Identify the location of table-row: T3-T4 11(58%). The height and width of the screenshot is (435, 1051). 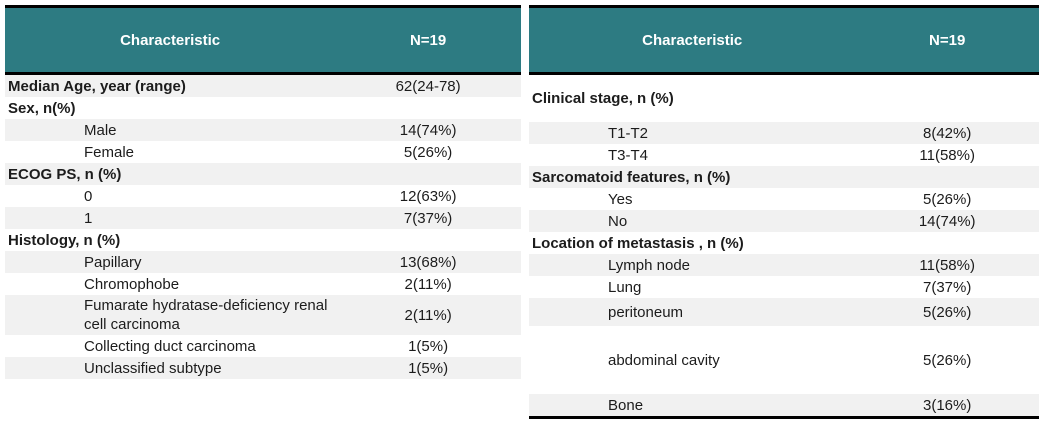
(784, 155).